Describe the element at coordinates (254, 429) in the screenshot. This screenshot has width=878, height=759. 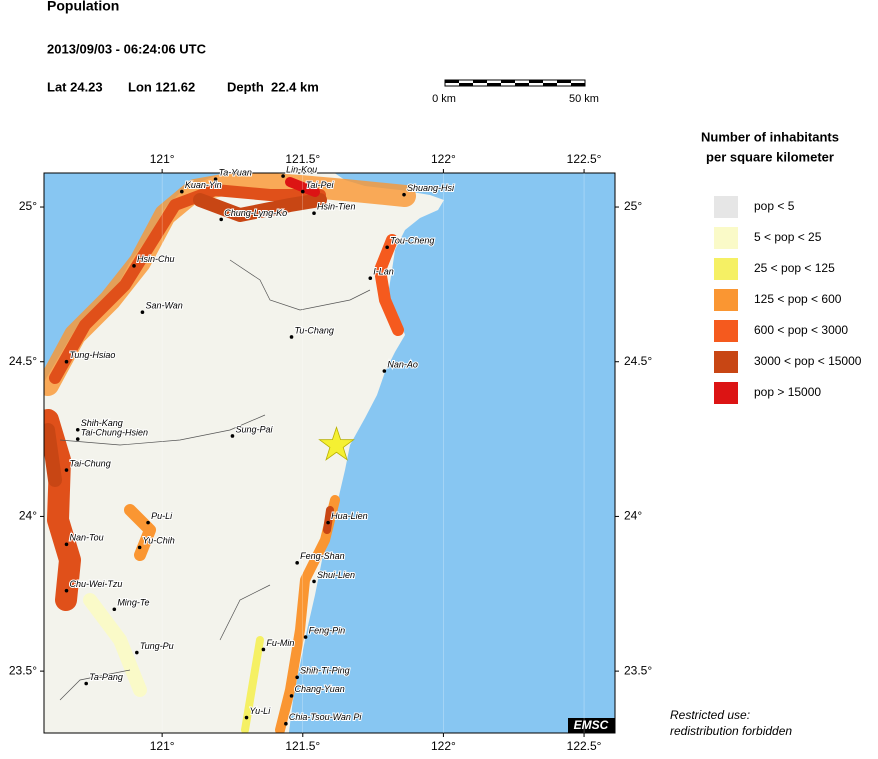
I see `city-label: Sung-Pai` at that location.